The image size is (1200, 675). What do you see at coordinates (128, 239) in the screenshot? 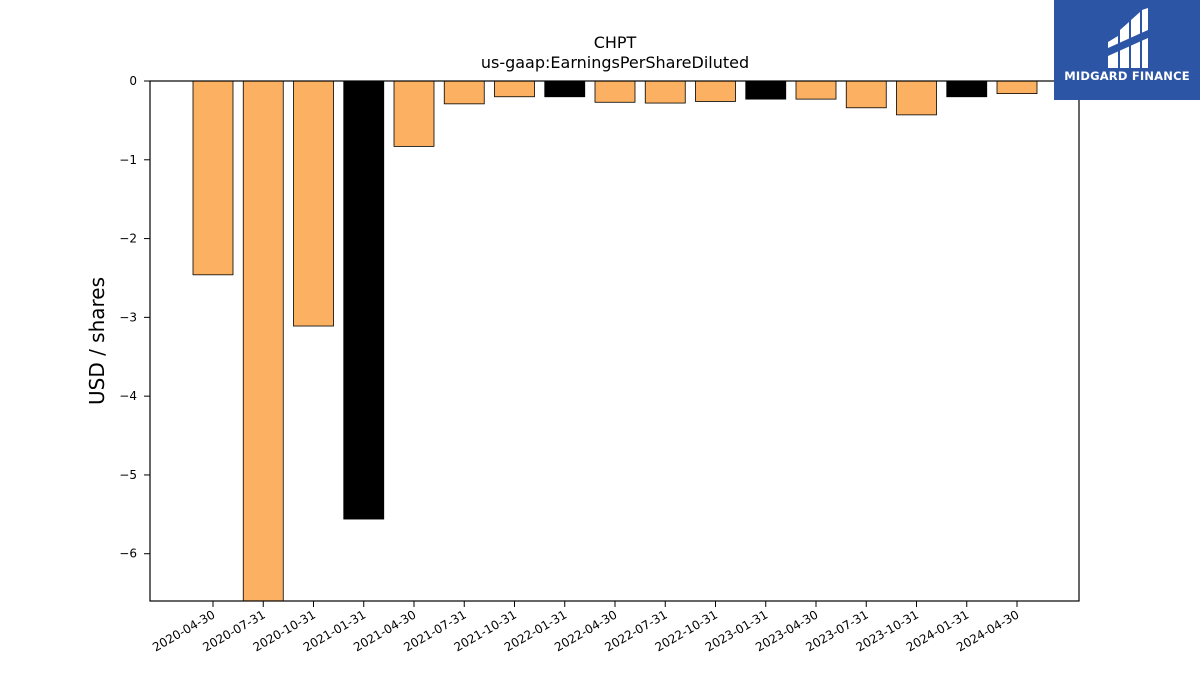
I see `y-tick-label: −2` at bounding box center [128, 239].